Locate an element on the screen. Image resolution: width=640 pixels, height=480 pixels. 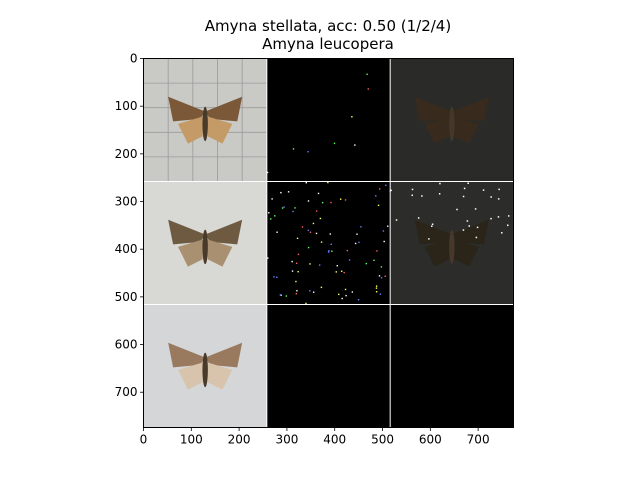
x-tick-label: 0 is located at coordinates (144, 440).